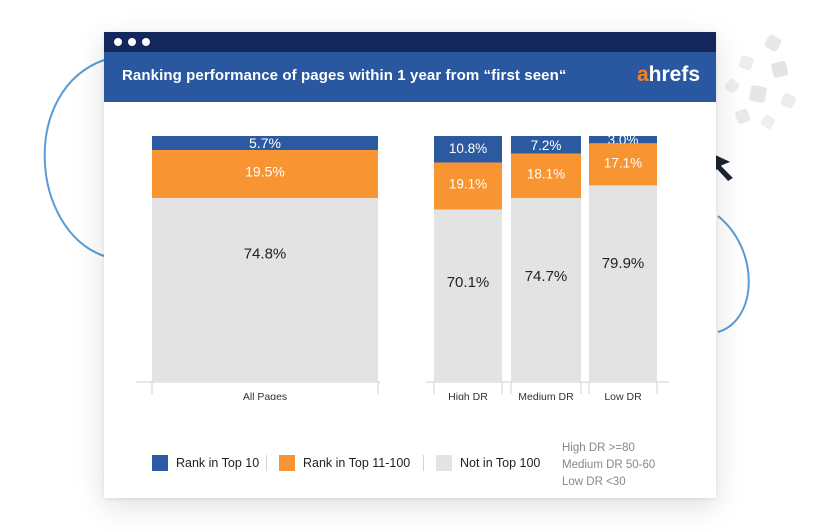 This screenshot has height=532, width=820. I want to click on ahrefs-logo: ahrefs, so click(668, 74).